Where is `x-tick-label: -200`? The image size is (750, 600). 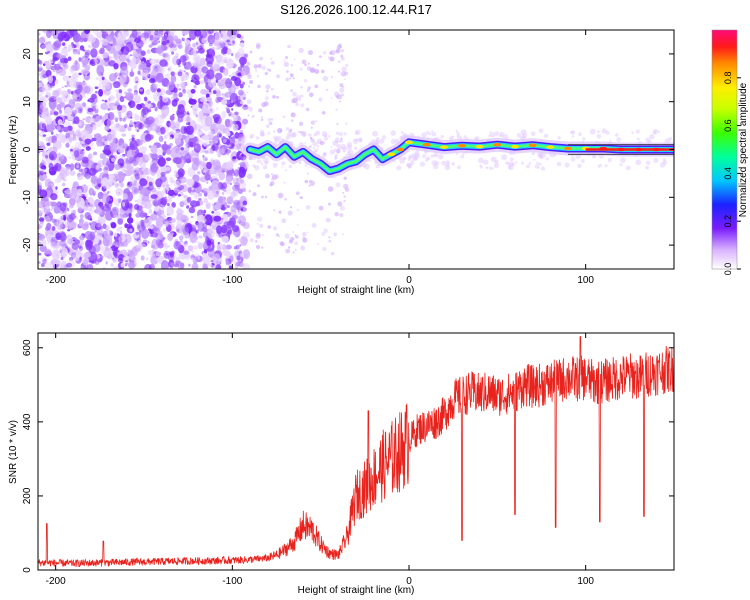 x-tick-label: -200 is located at coordinates (56, 581).